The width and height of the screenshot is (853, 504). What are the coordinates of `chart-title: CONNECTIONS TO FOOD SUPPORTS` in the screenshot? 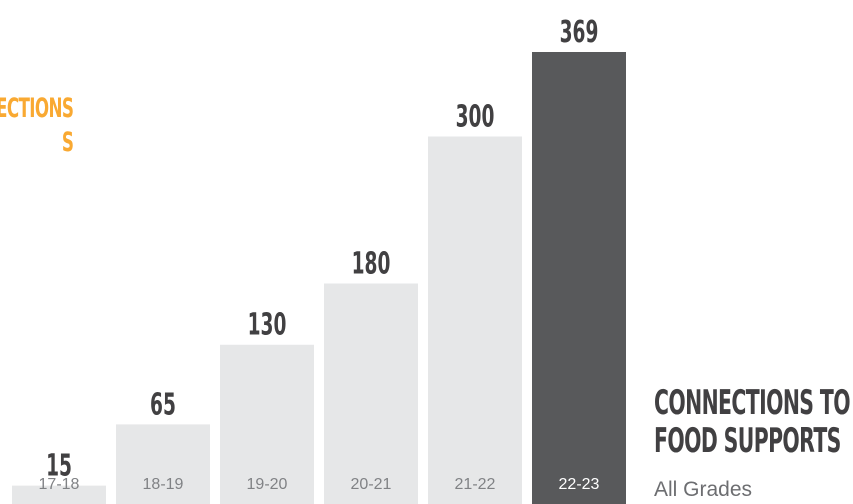 It's located at (752, 422).